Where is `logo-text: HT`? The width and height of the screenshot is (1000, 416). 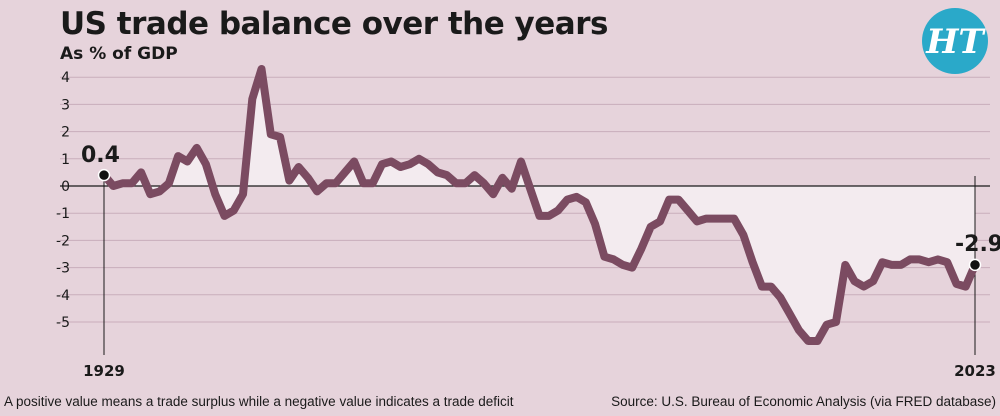 logo-text: HT is located at coordinates (955, 42).